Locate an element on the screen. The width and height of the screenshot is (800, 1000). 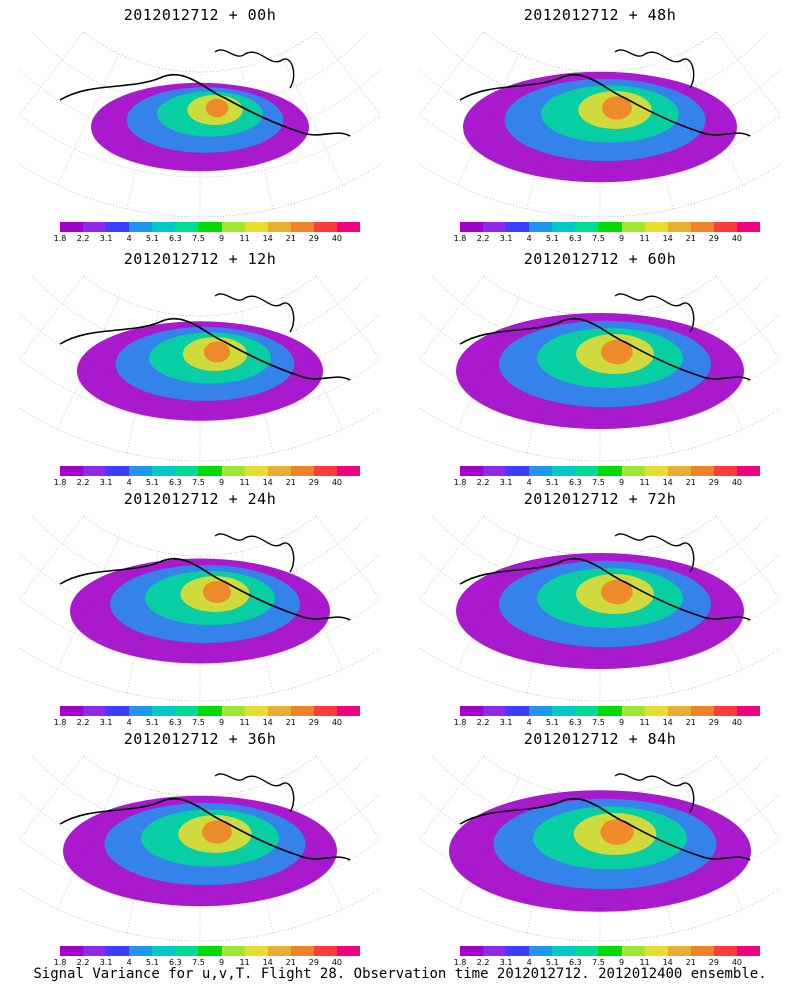
panel-title: 2012012712 + 36h is located at coordinates (200, 739).